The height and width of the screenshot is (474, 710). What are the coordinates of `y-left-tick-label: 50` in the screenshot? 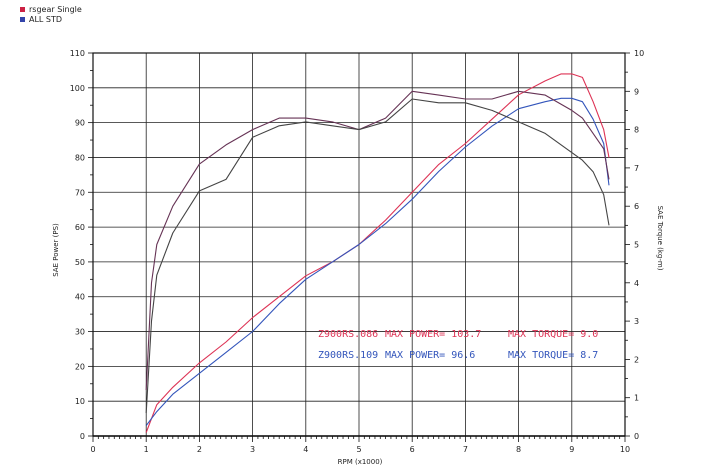 It's located at (80, 262).